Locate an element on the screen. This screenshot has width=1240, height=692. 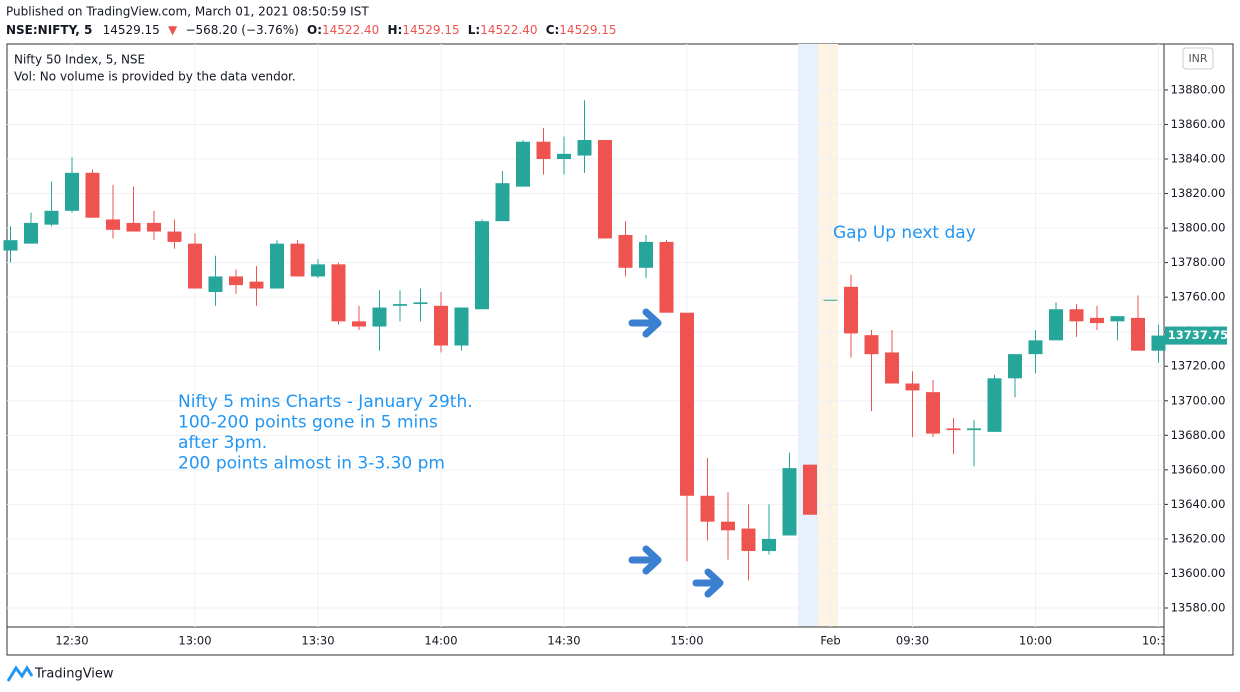
y-tick-label: 13720.00 is located at coordinates (1198, 366).